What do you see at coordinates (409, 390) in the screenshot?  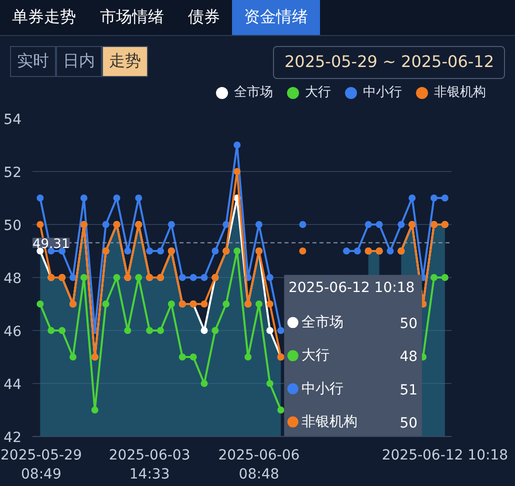 I see `annotation: 51` at bounding box center [409, 390].